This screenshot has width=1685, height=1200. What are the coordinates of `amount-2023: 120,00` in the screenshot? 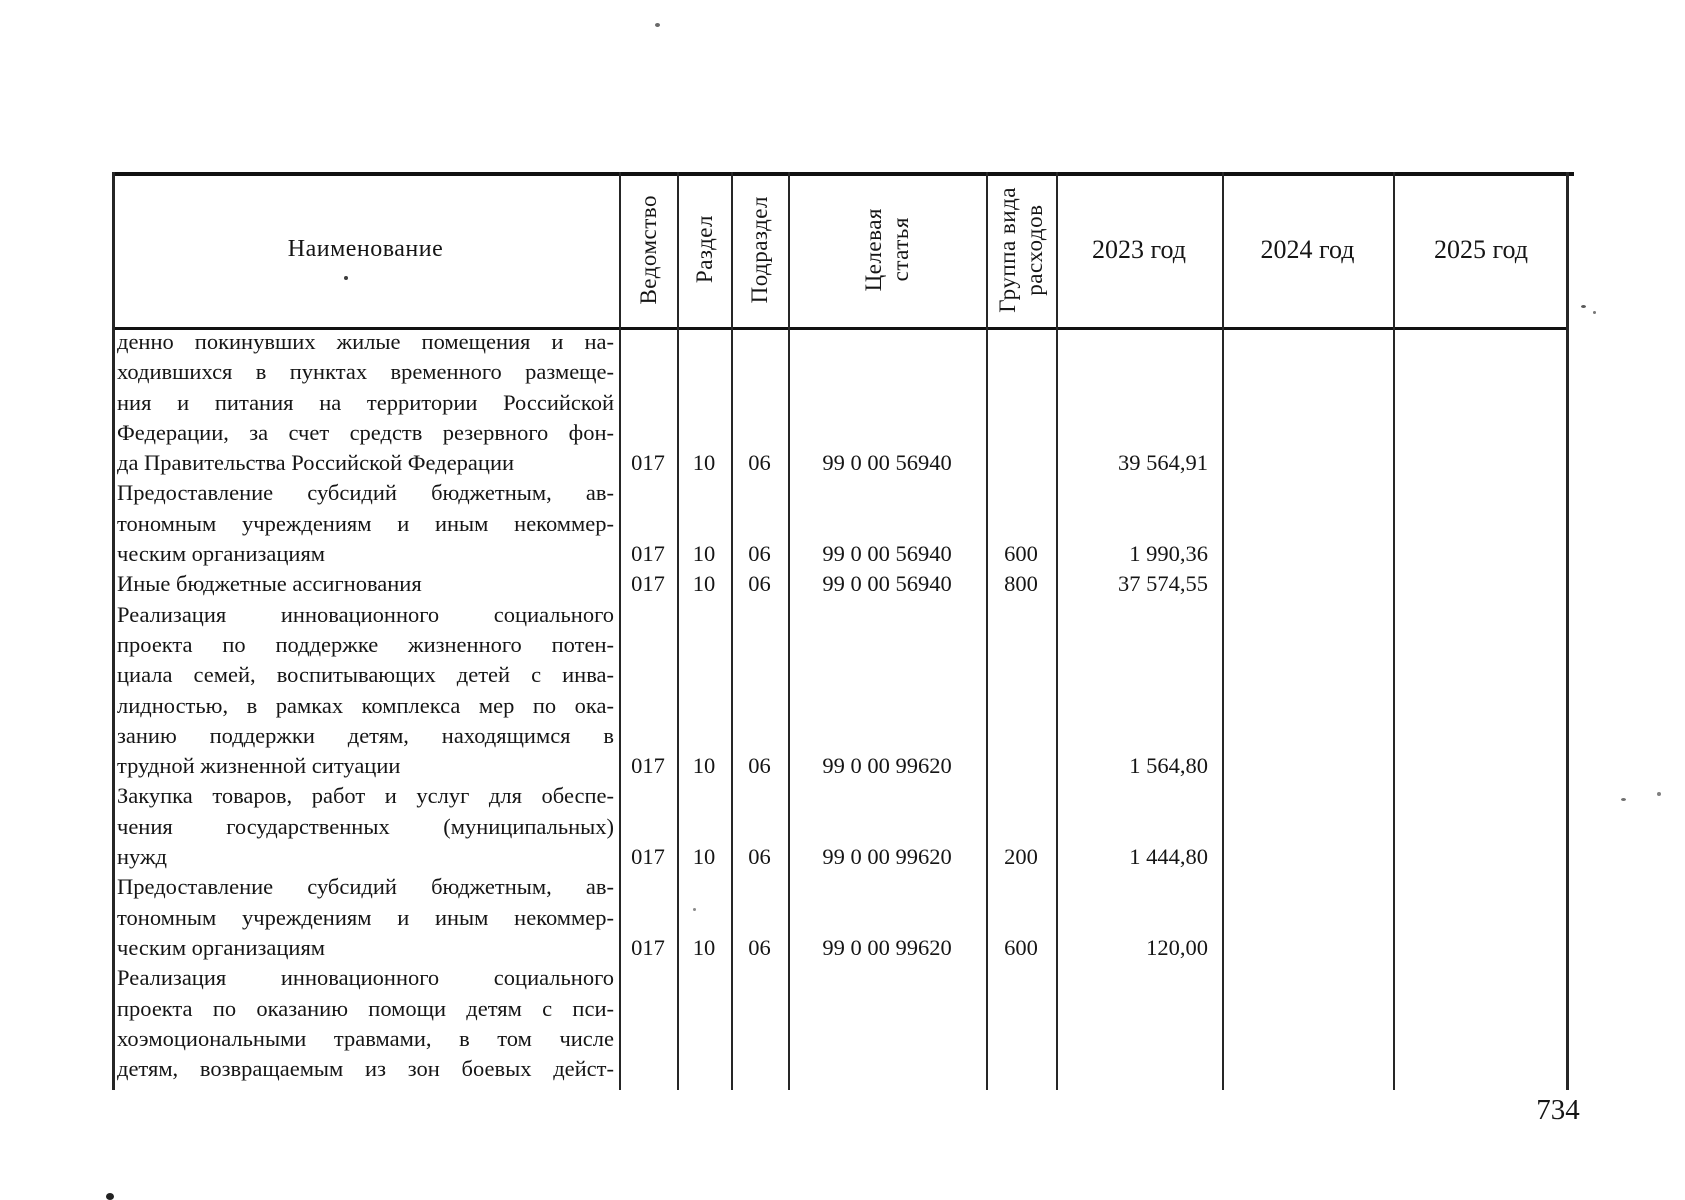 It's located at (1177, 947).